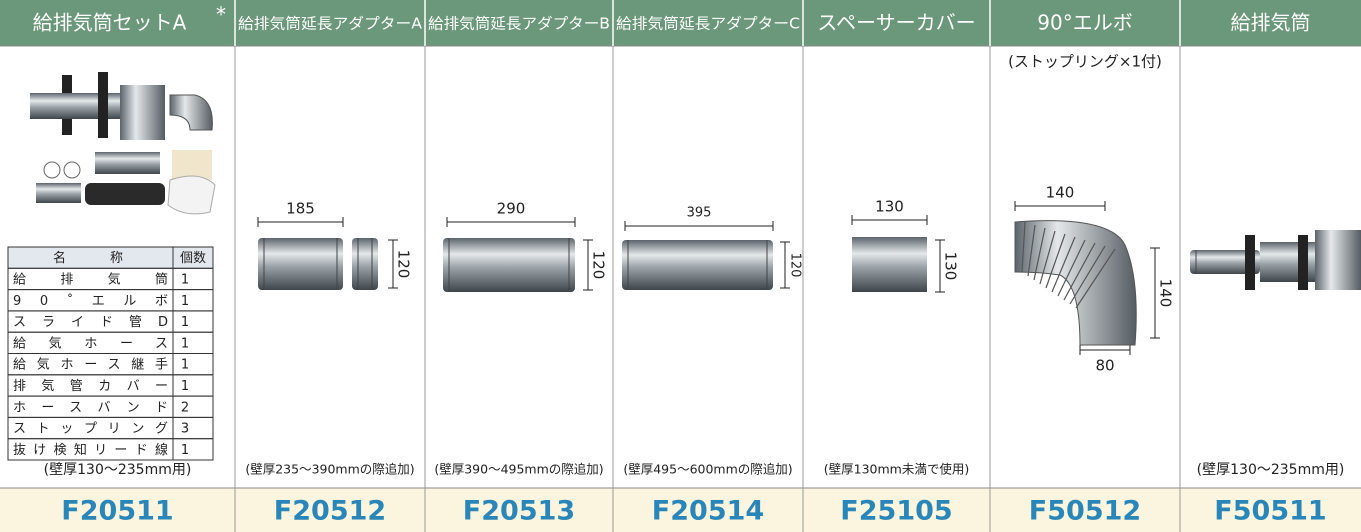 The width and height of the screenshot is (1361, 532). I want to click on dimension: 185, so click(300, 209).